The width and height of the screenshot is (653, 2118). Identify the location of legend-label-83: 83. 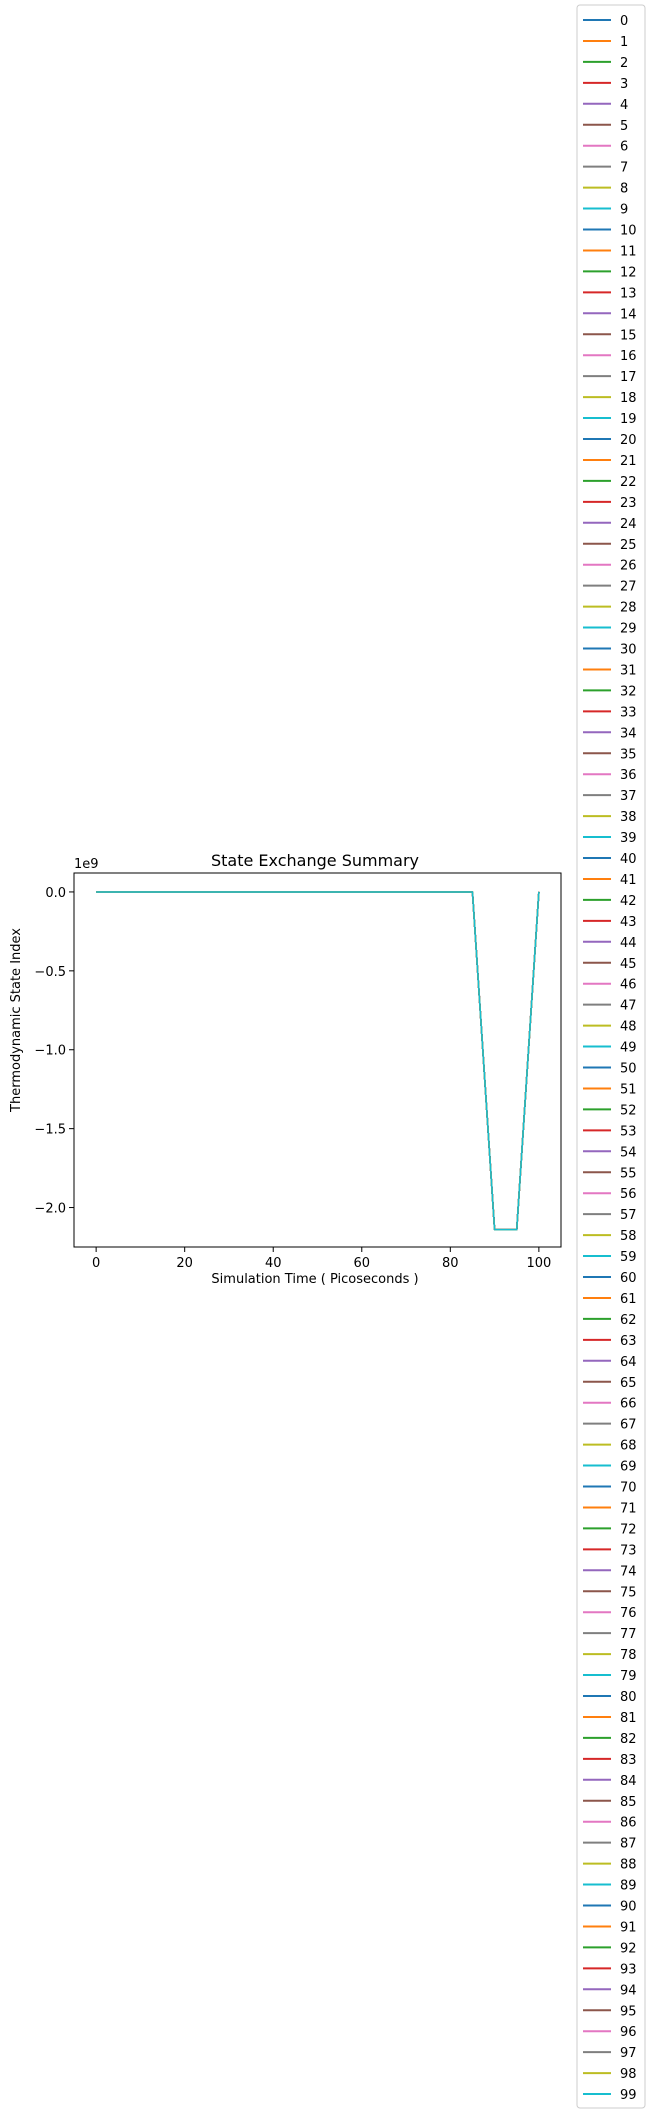
(628, 1760).